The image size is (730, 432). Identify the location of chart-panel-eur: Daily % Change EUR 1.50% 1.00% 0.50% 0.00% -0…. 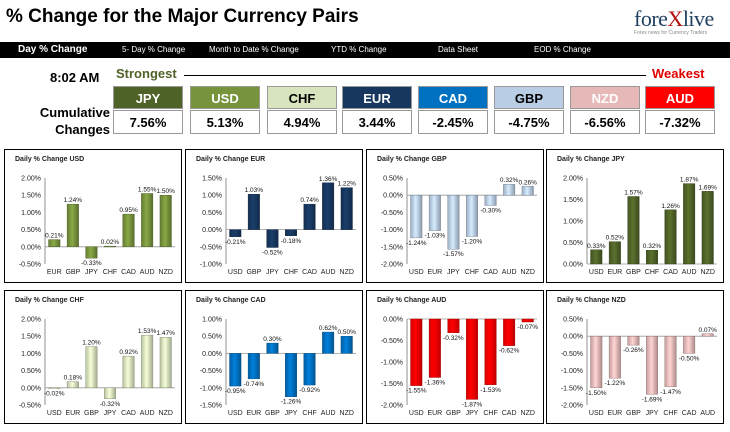
(274, 216).